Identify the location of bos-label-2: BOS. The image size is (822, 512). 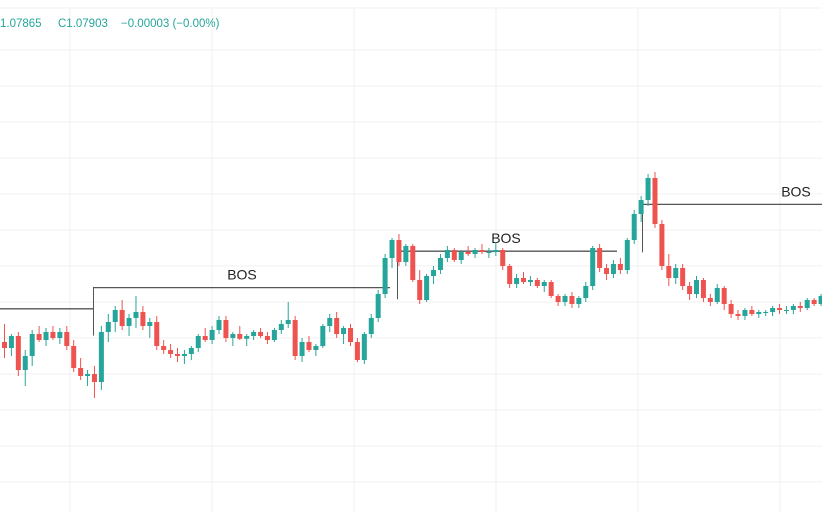
(506, 238).